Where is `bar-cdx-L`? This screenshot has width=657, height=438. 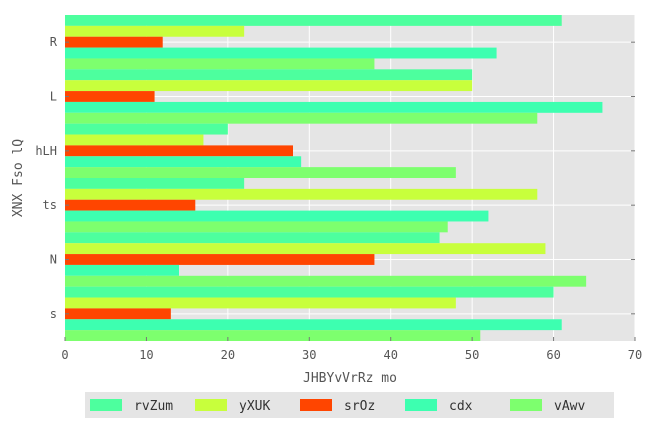 bar-cdx-L is located at coordinates (334, 107).